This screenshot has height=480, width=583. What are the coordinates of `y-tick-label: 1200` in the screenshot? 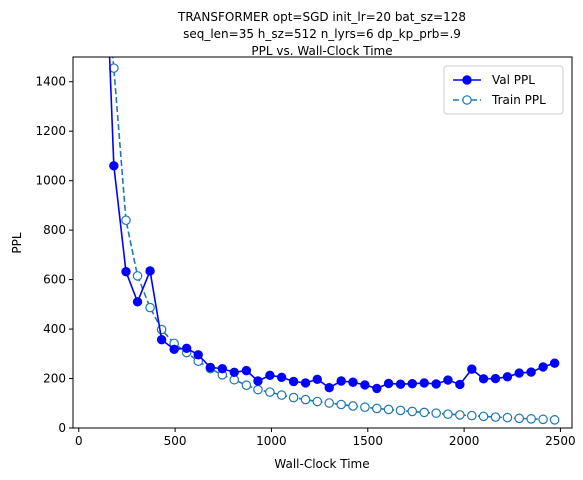 It's located at (50, 131).